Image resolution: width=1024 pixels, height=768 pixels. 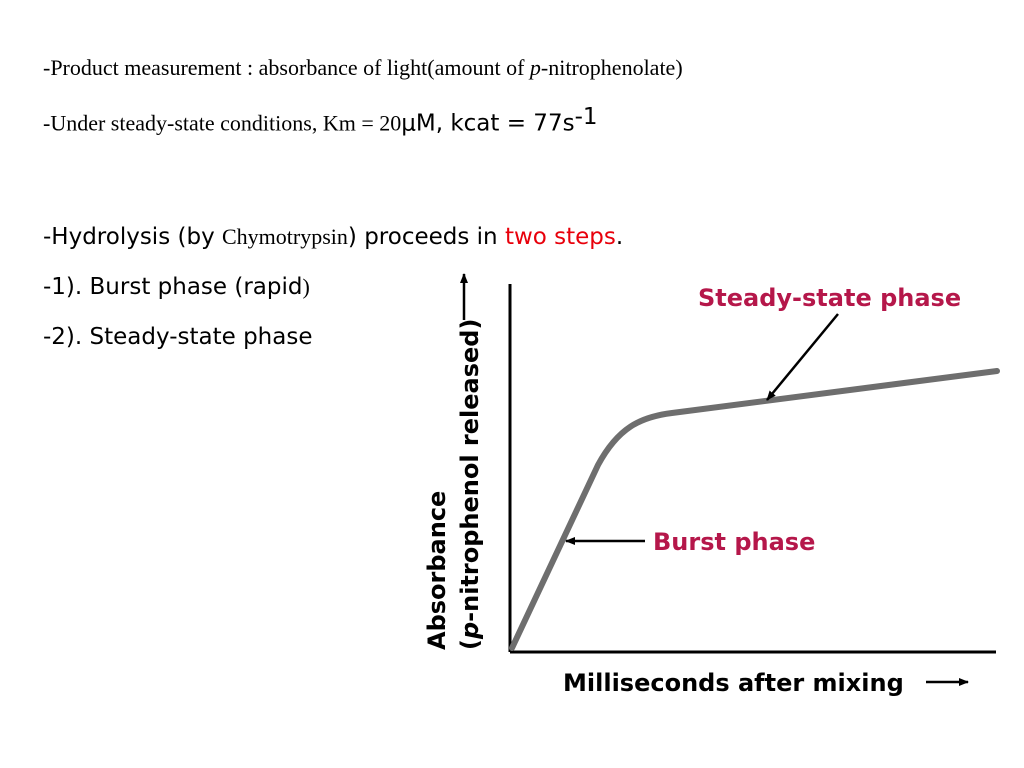 I want to click on burst-phase-line: -1). Burst phase (rapid), so click(x=176, y=287).